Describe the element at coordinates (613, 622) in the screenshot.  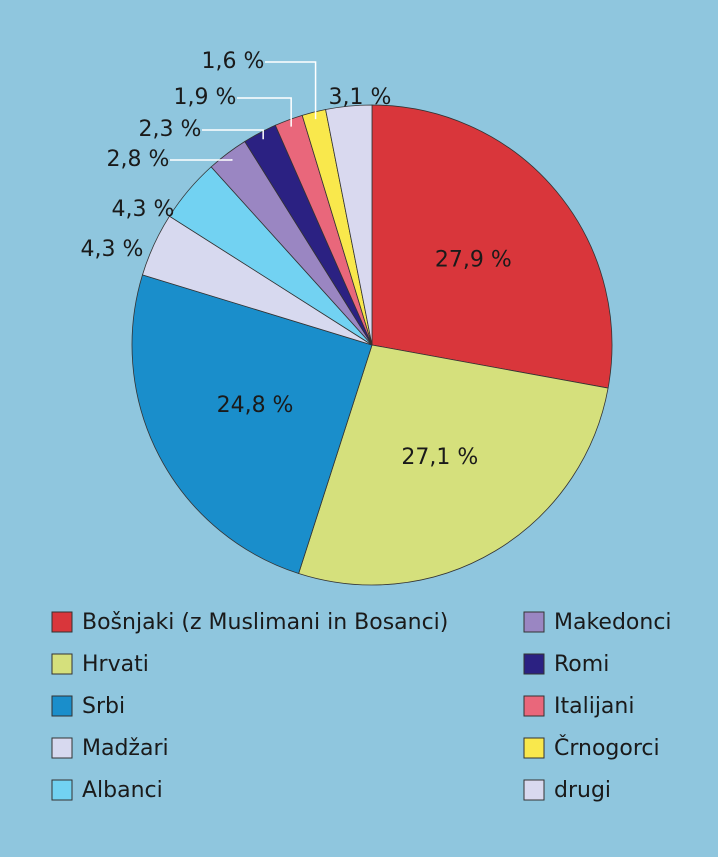
I see `legend-label: Makedonci` at that location.